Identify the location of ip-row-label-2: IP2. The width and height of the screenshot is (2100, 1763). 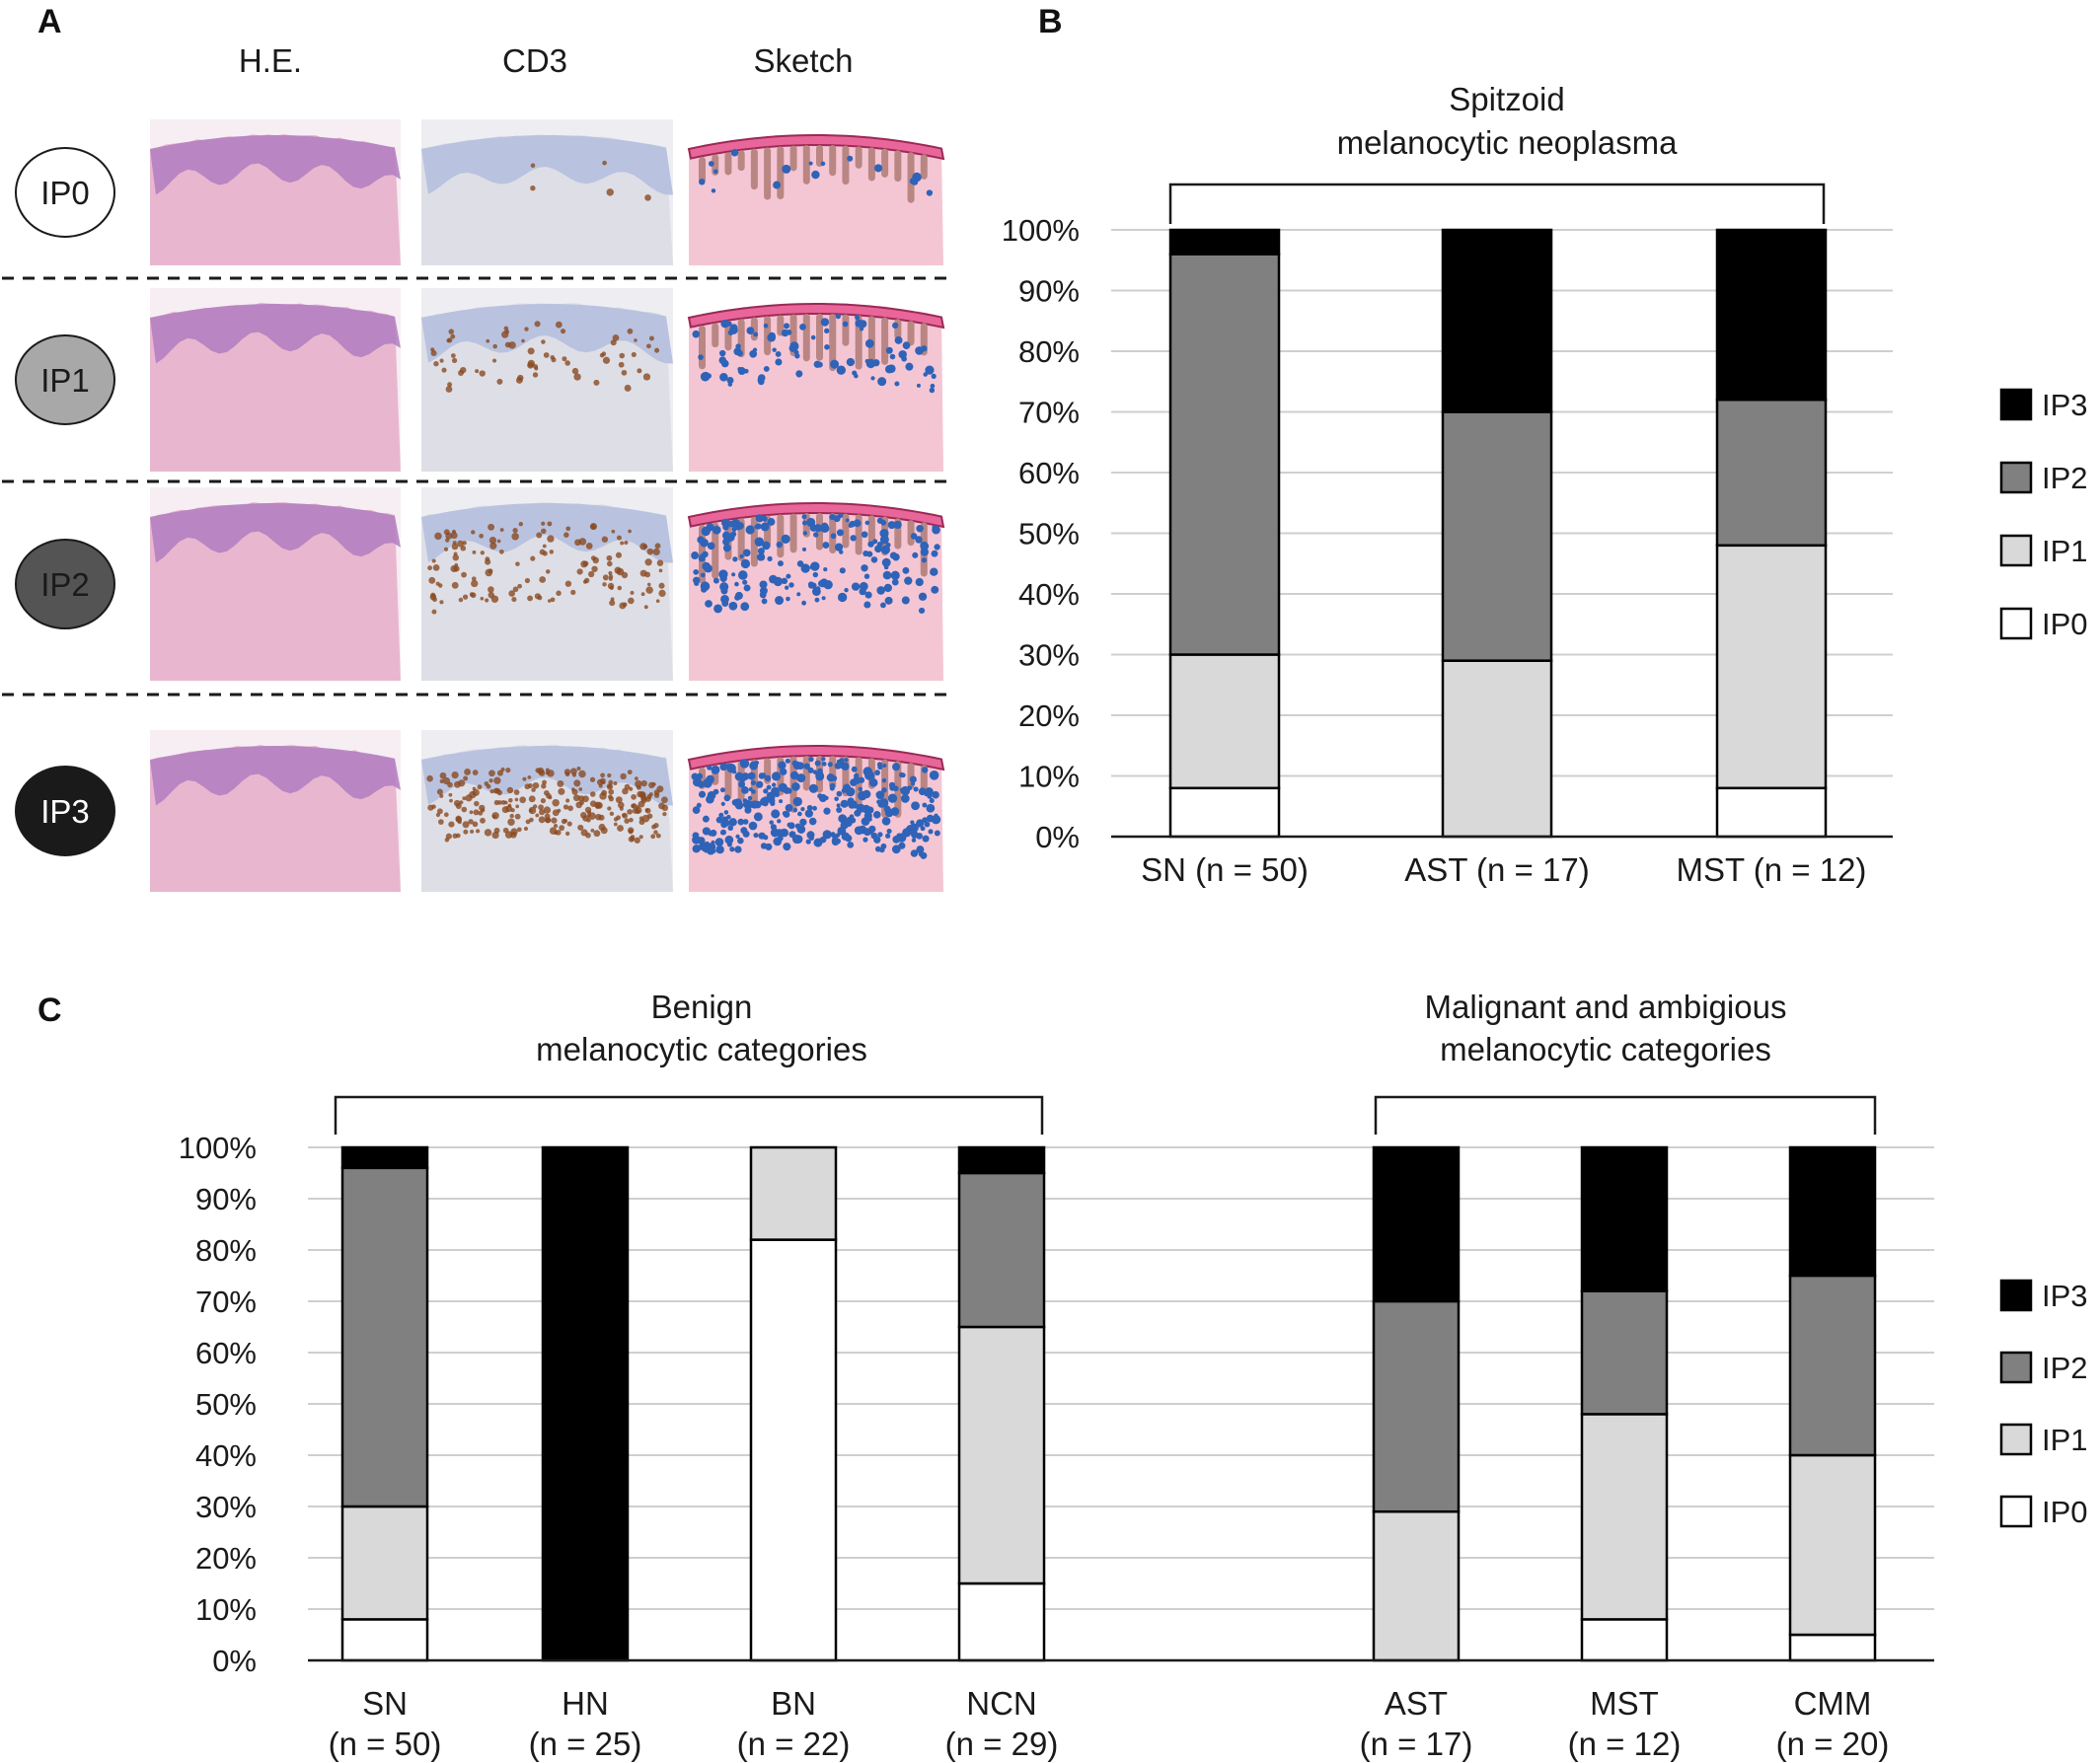
(65, 584).